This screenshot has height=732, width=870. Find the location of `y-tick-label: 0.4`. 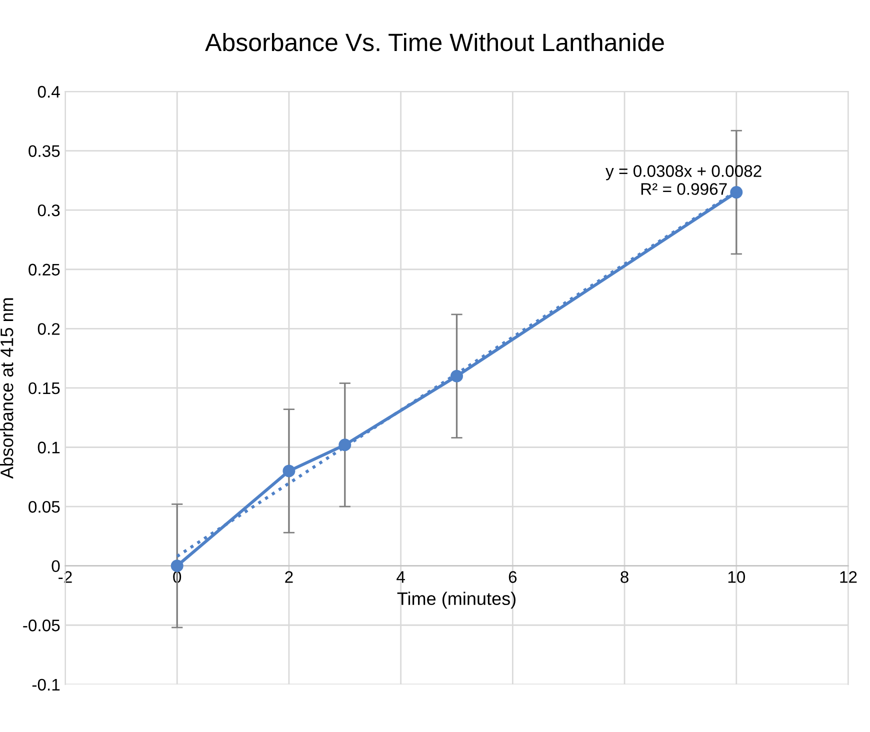

y-tick-label: 0.4 is located at coordinates (49, 92).